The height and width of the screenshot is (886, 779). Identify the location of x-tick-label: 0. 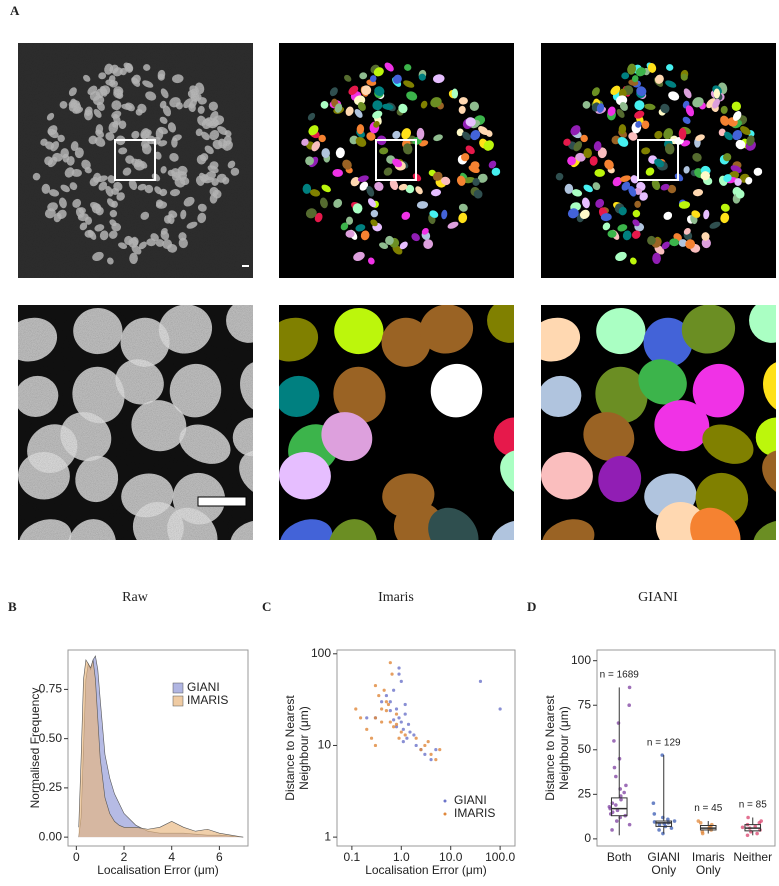
(76, 857).